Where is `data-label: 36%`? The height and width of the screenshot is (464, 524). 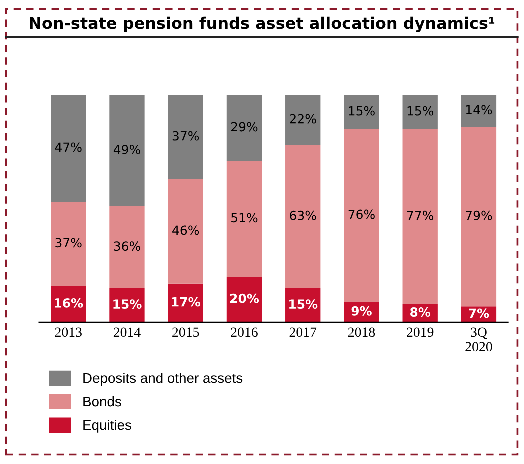 data-label: 36% is located at coordinates (127, 247).